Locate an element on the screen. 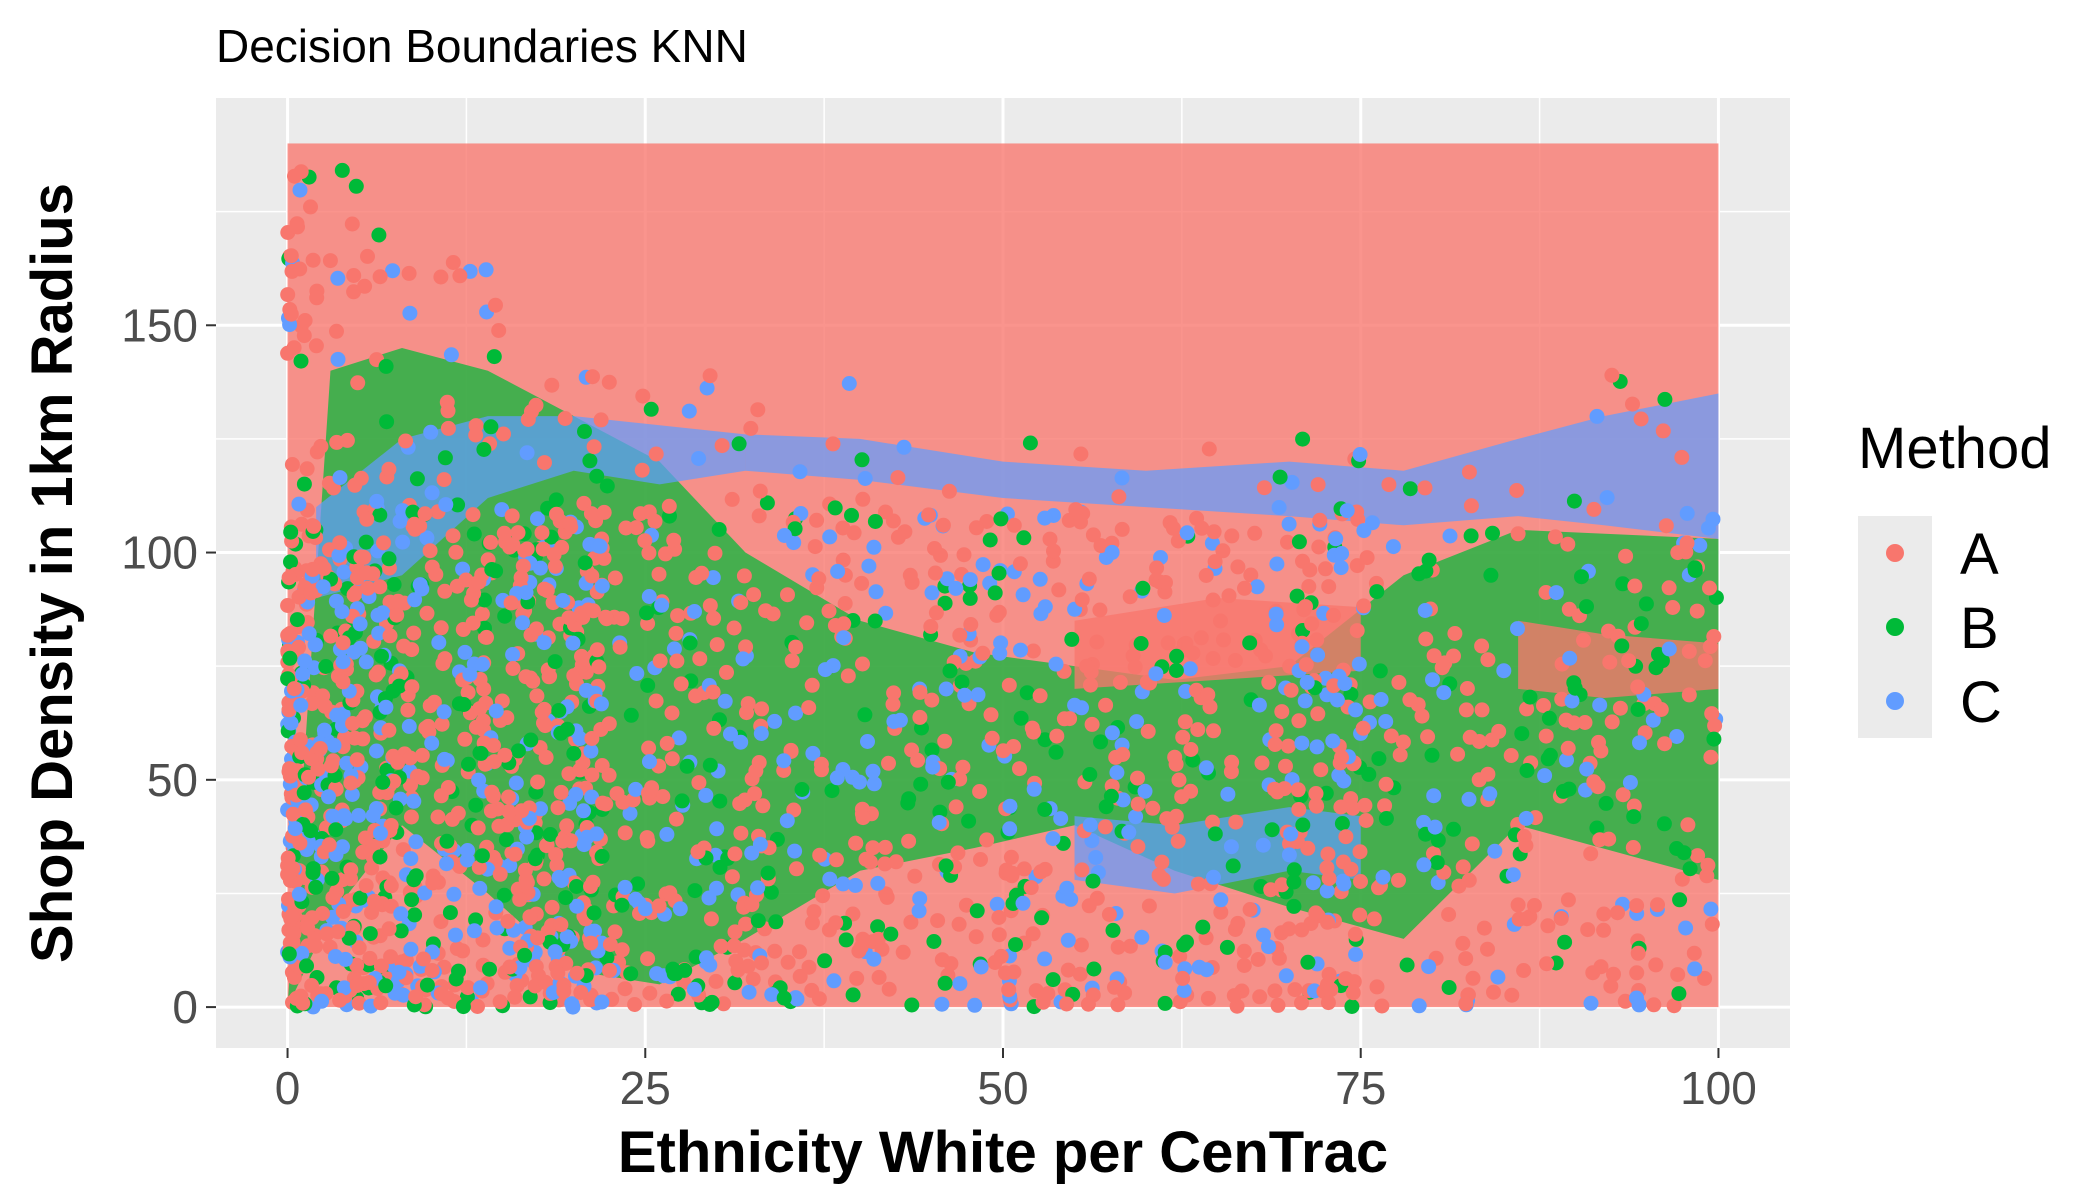 The height and width of the screenshot is (1200, 2100). legend-key-A is located at coordinates (1895, 553).